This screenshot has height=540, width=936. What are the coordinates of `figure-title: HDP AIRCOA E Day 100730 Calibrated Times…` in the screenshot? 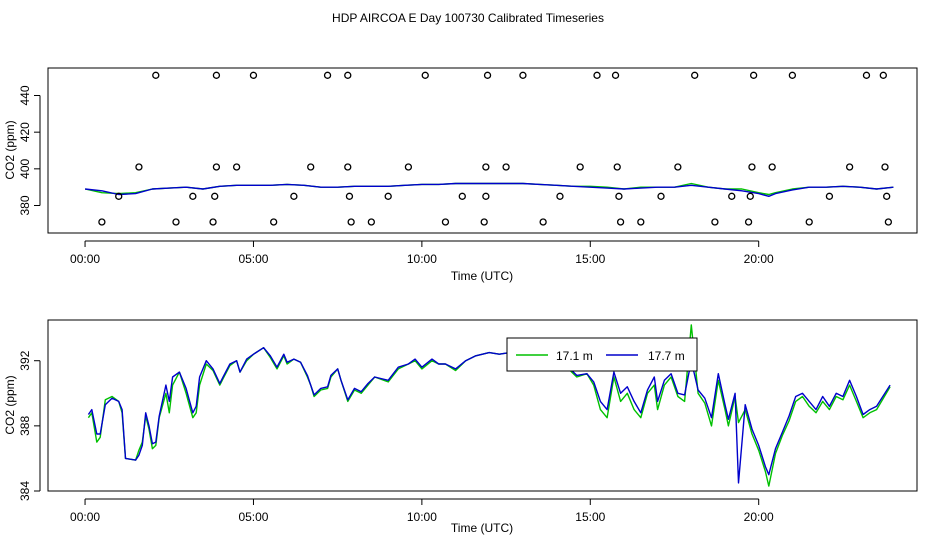 It's located at (468, 18).